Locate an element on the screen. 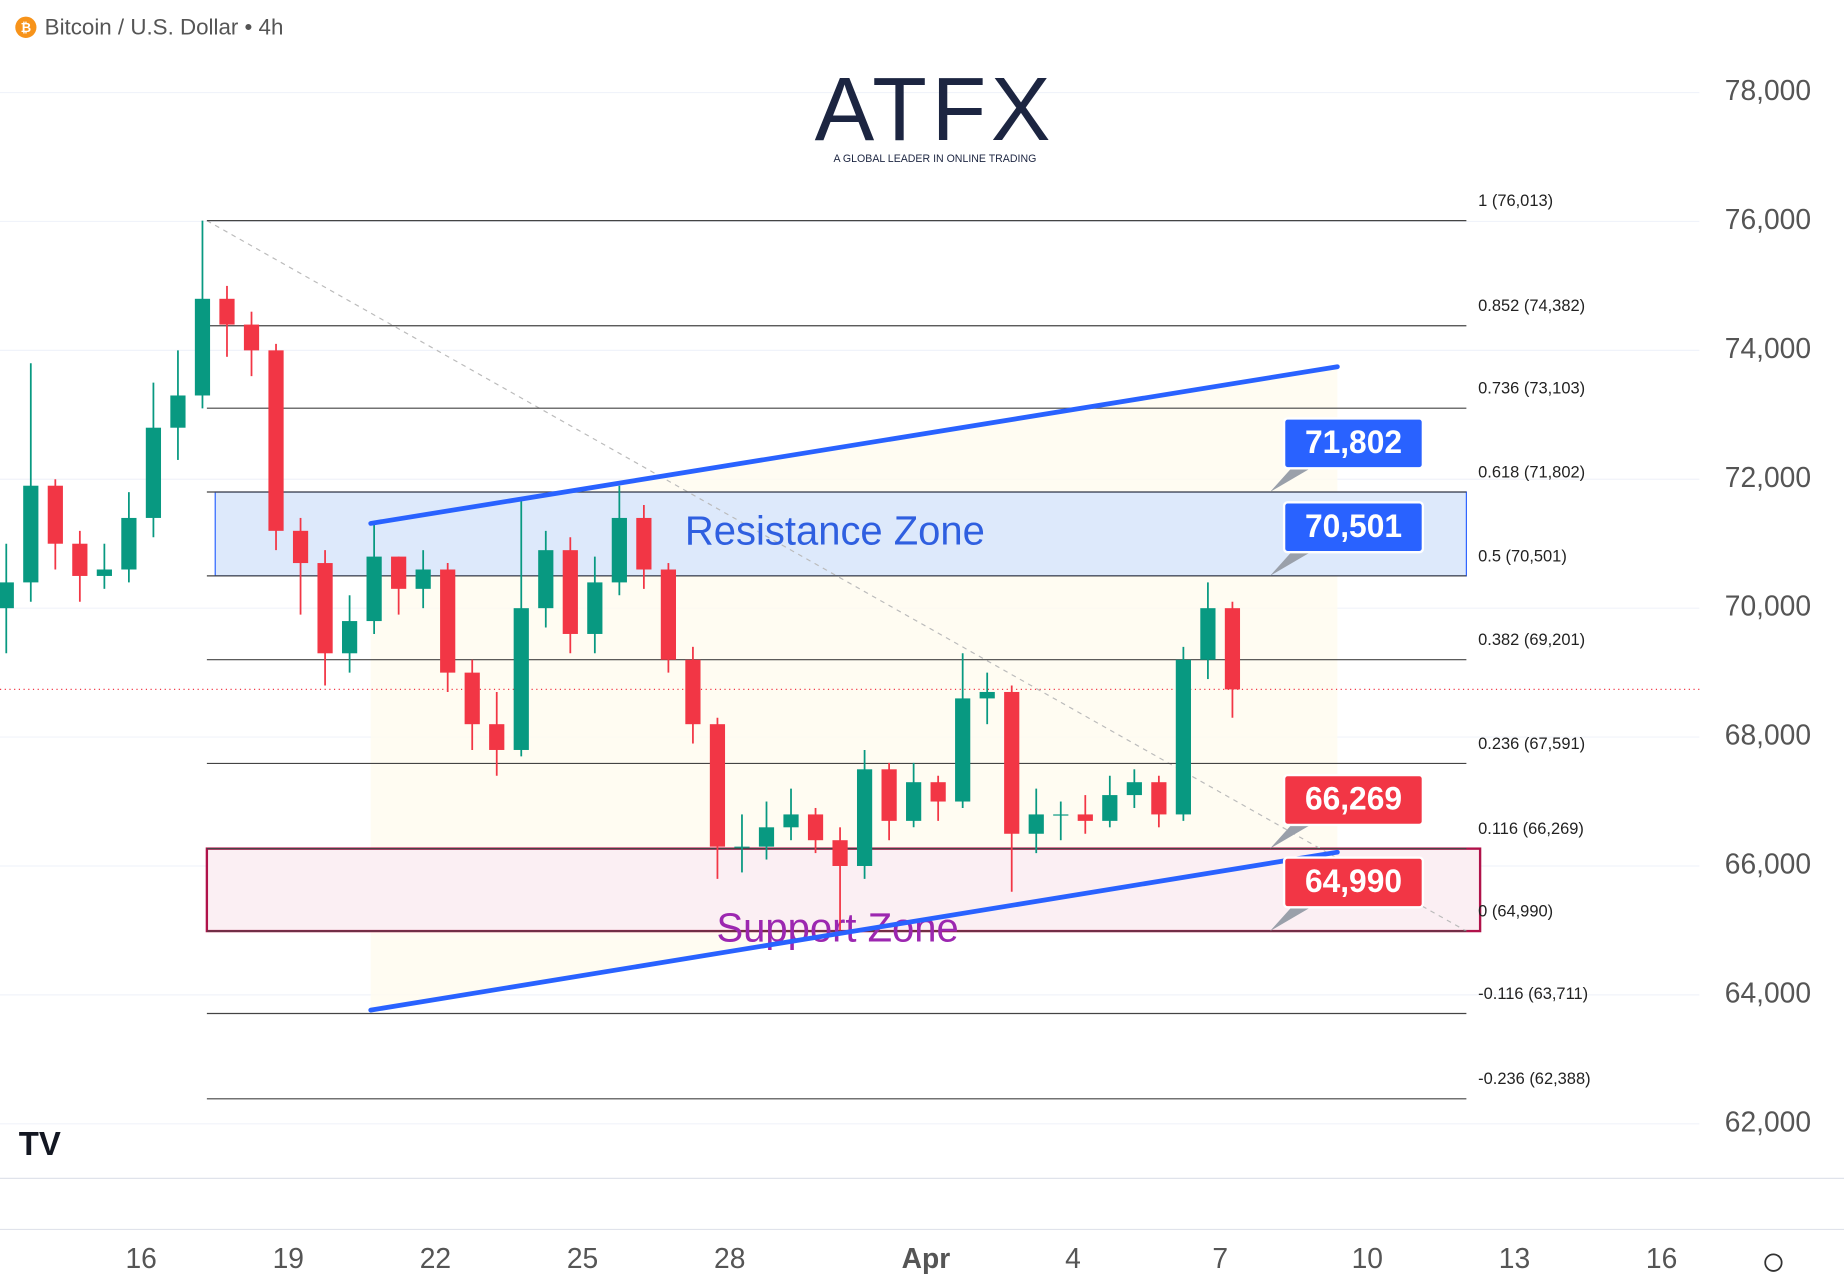 The height and width of the screenshot is (1284, 1844). fib-label: 0.618 (71,802) is located at coordinates (1531, 471).